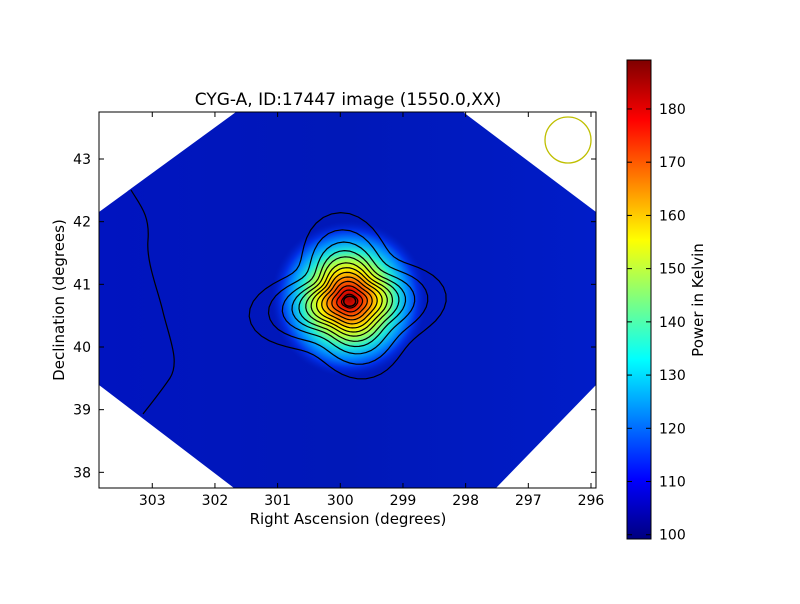 The width and height of the screenshot is (800, 604). What do you see at coordinates (403, 501) in the screenshot?
I see `x-tick-label: 299` at bounding box center [403, 501].